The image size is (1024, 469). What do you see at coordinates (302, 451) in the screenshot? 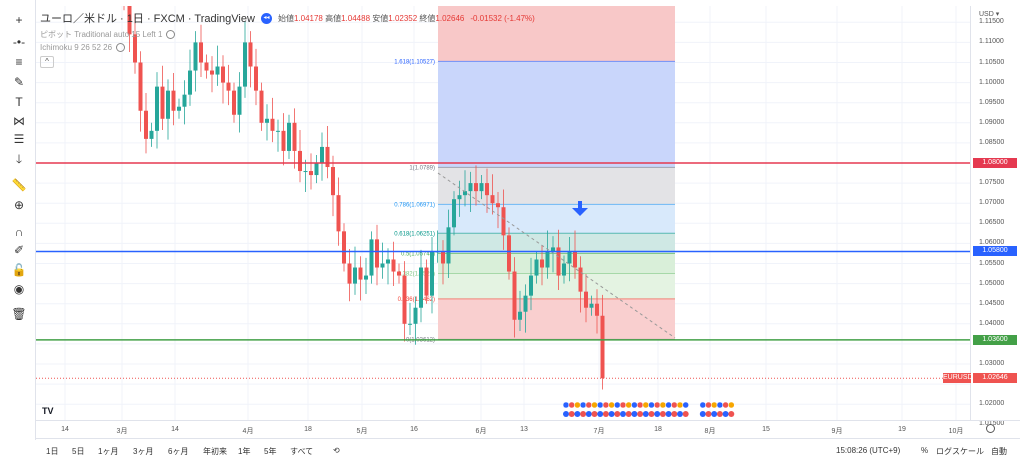
I see `range-button: すべて` at bounding box center [302, 451].